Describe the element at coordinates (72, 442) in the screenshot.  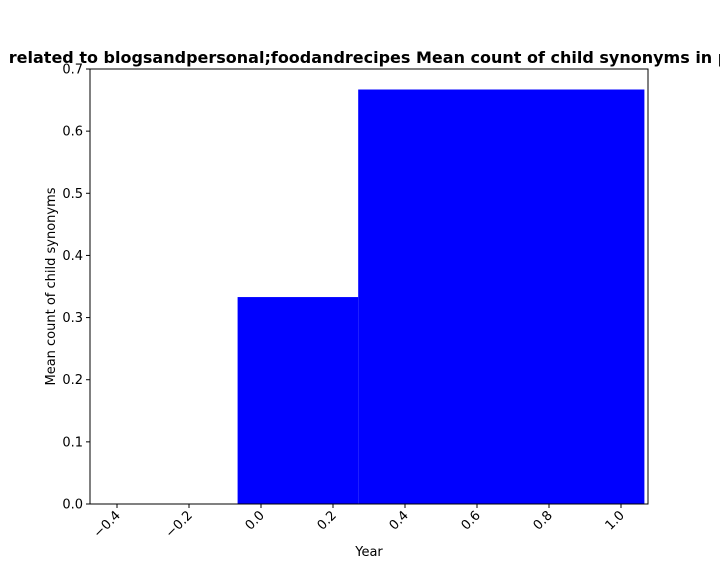
I see `y-tick-label: 0.1` at that location.